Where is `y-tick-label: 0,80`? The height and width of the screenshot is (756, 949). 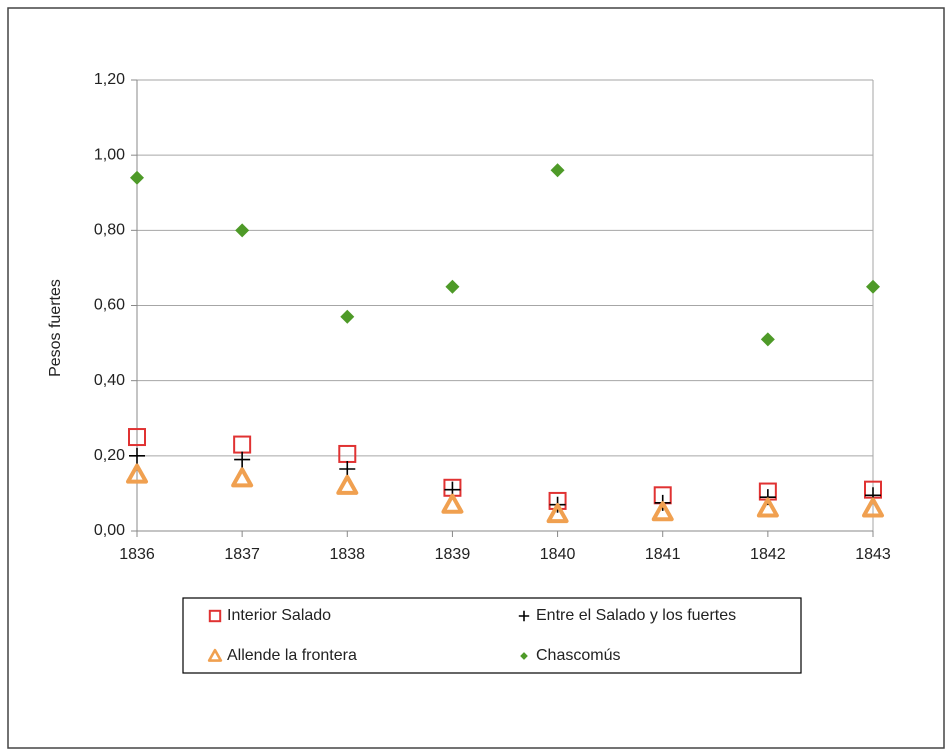 y-tick-label: 0,80 is located at coordinates (109, 230).